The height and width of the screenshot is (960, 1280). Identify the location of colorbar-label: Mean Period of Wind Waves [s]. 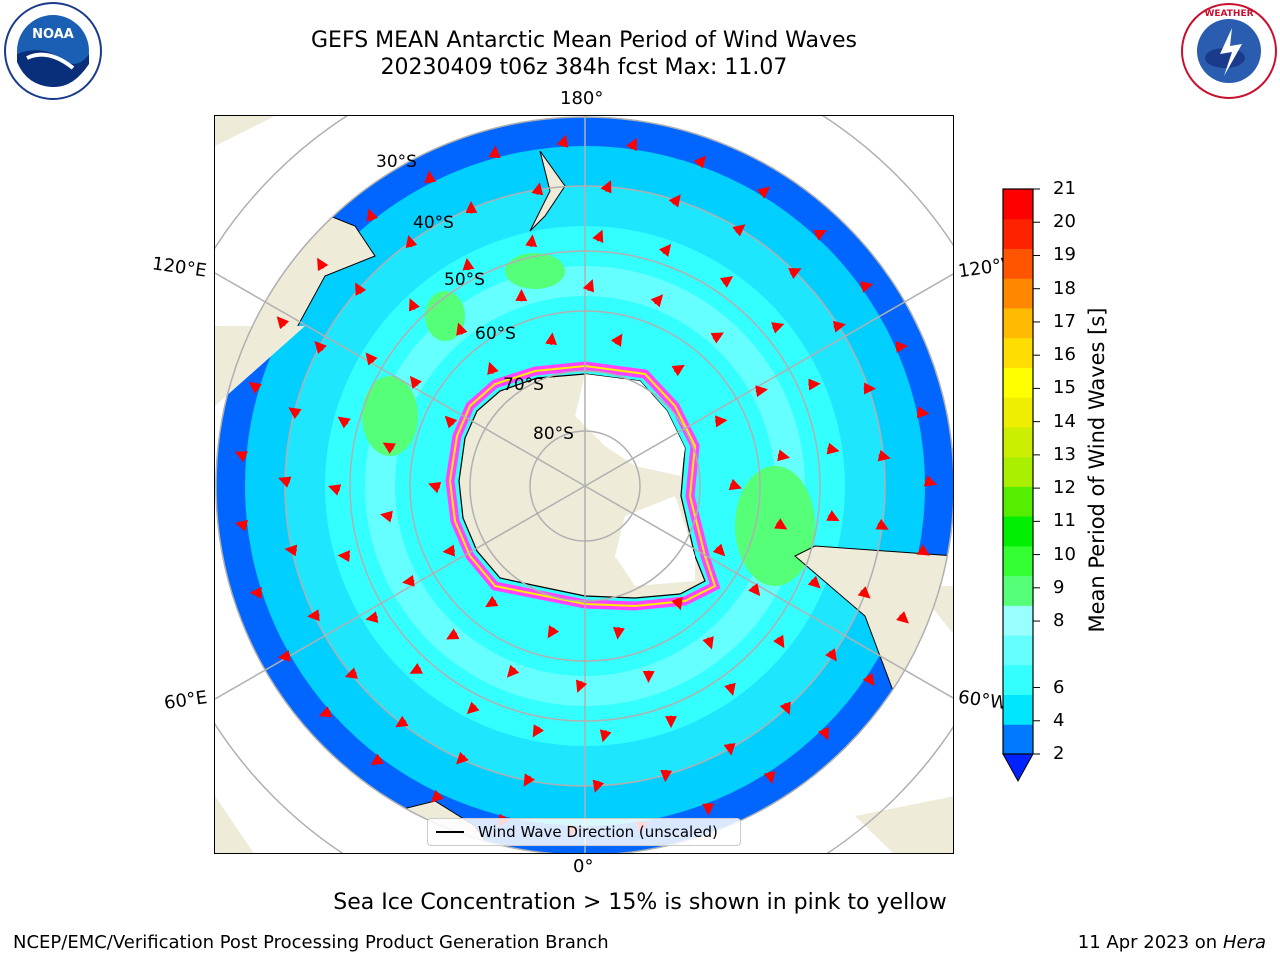
(1097, 470).